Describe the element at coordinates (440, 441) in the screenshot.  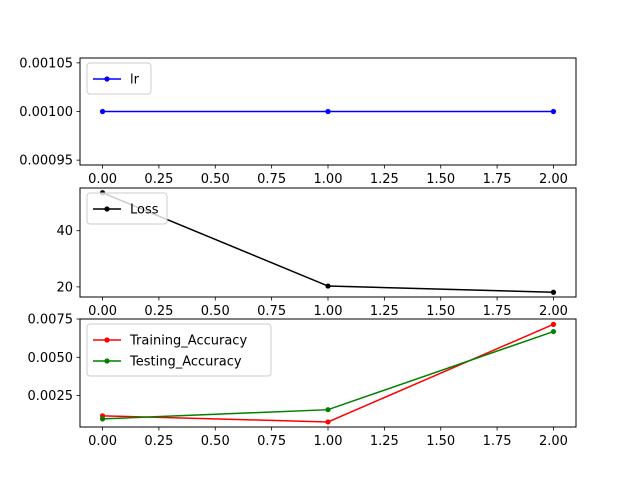
I see `x-tick-label-2-6: 1.50` at that location.